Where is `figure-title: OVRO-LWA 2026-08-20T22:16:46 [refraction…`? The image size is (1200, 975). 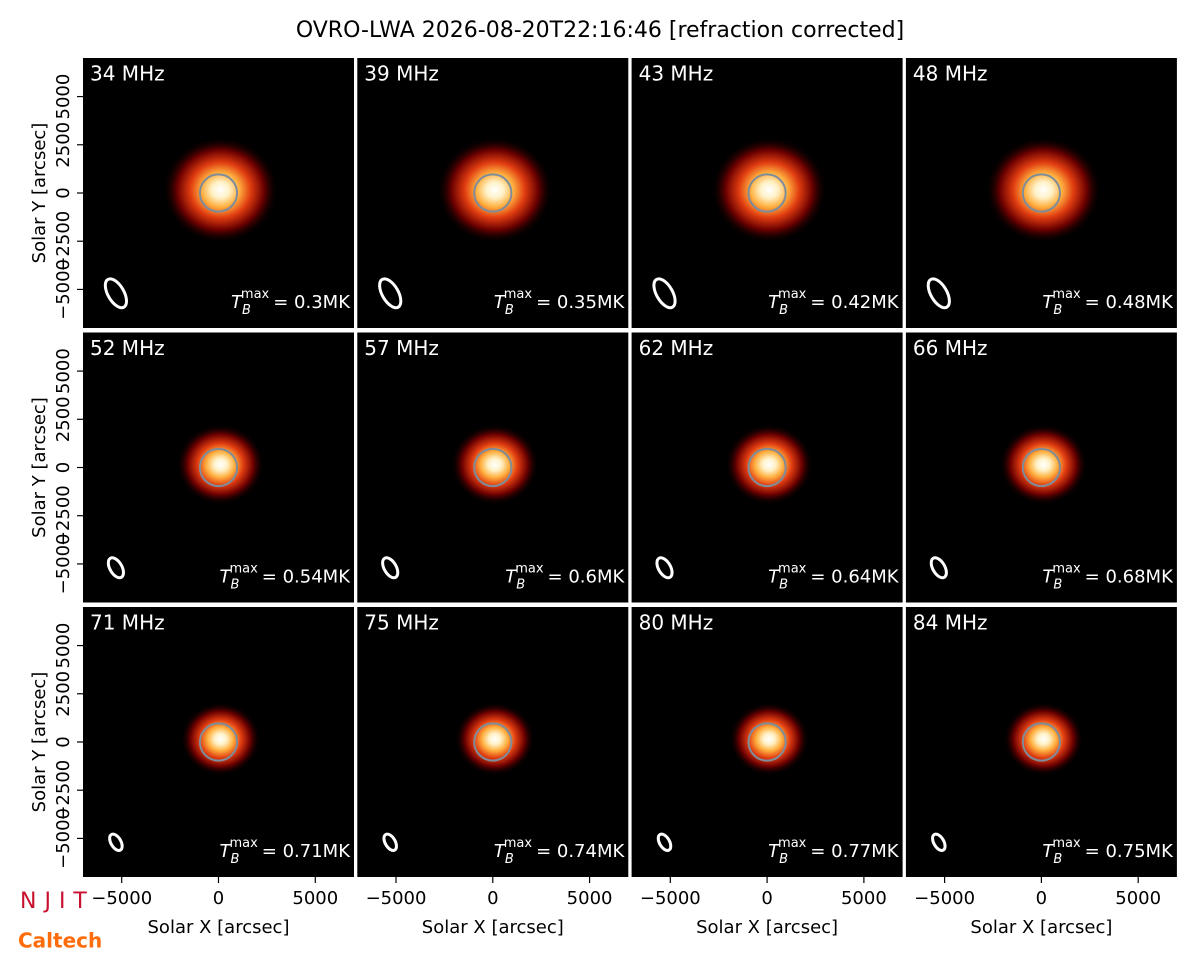
figure-title: OVRO-LWA 2026-08-20T22:16:46 [refraction… is located at coordinates (600, 30).